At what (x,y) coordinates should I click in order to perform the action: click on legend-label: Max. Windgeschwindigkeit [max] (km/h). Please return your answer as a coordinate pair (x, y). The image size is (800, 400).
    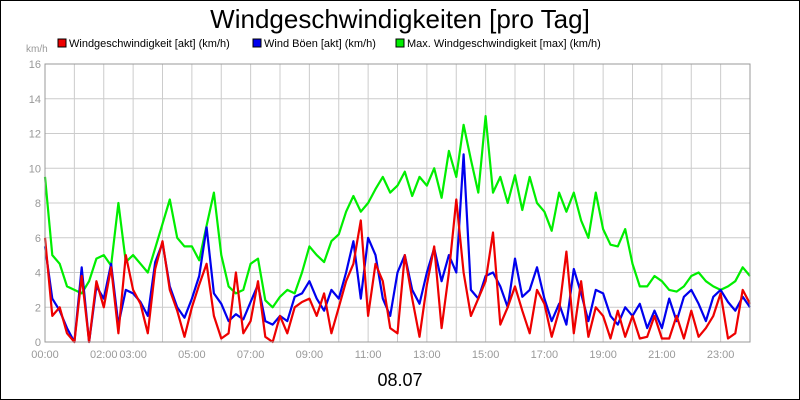
    Looking at the image, I should click on (504, 44).